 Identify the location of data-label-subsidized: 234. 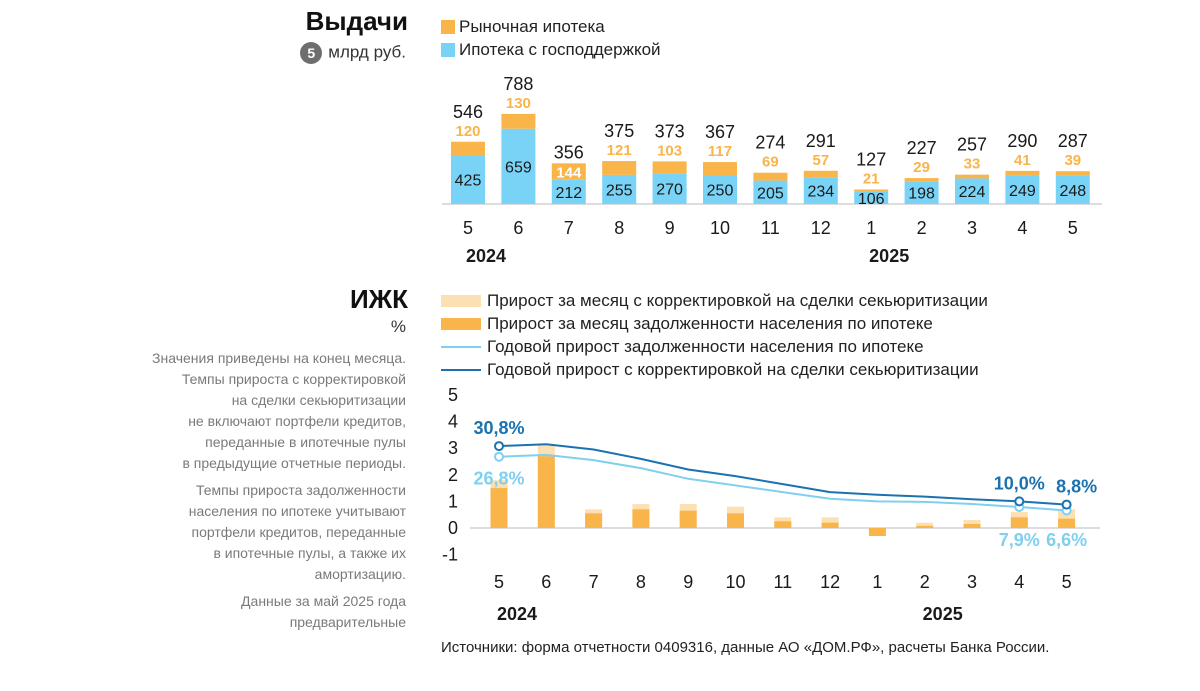
(820, 192).